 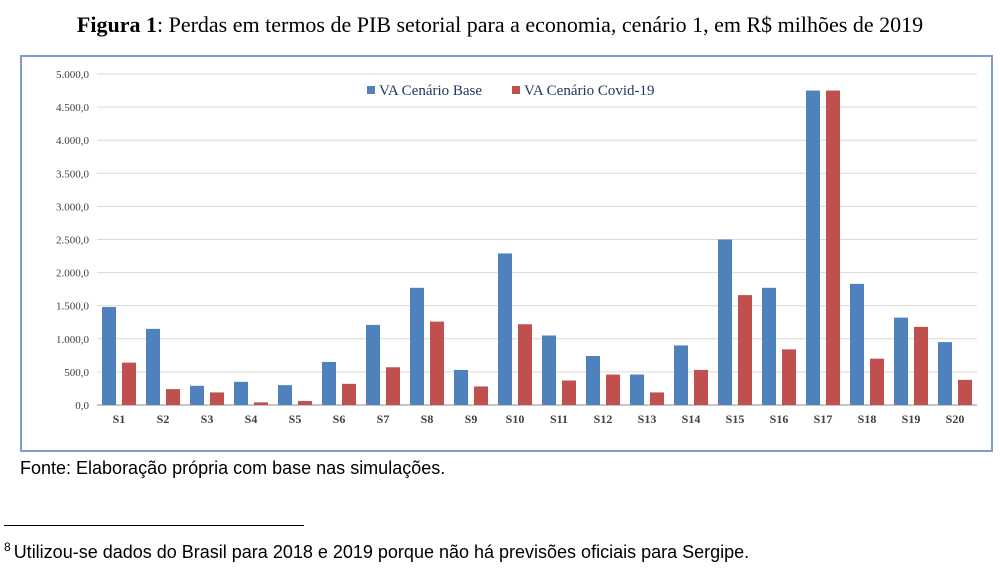 What do you see at coordinates (603, 419) in the screenshot?
I see `x-tick-label: S12` at bounding box center [603, 419].